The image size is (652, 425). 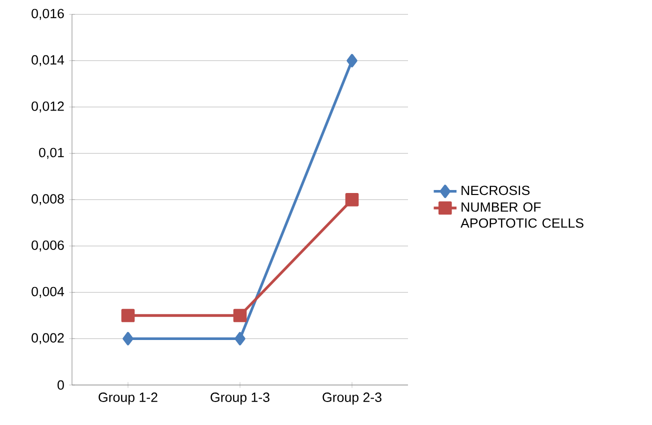 What do you see at coordinates (48, 14) in the screenshot?
I see `y-tick-label: 0,016` at bounding box center [48, 14].